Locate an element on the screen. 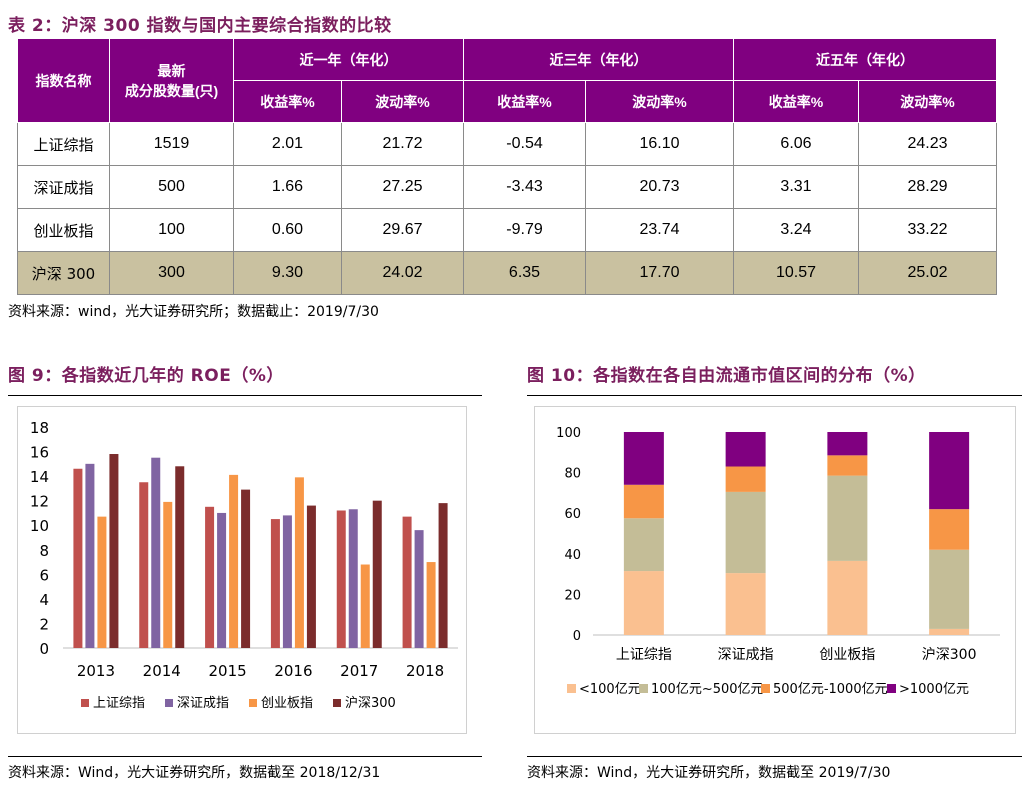 The image size is (1030, 792). bar-2015-上证综指 is located at coordinates (210, 577).